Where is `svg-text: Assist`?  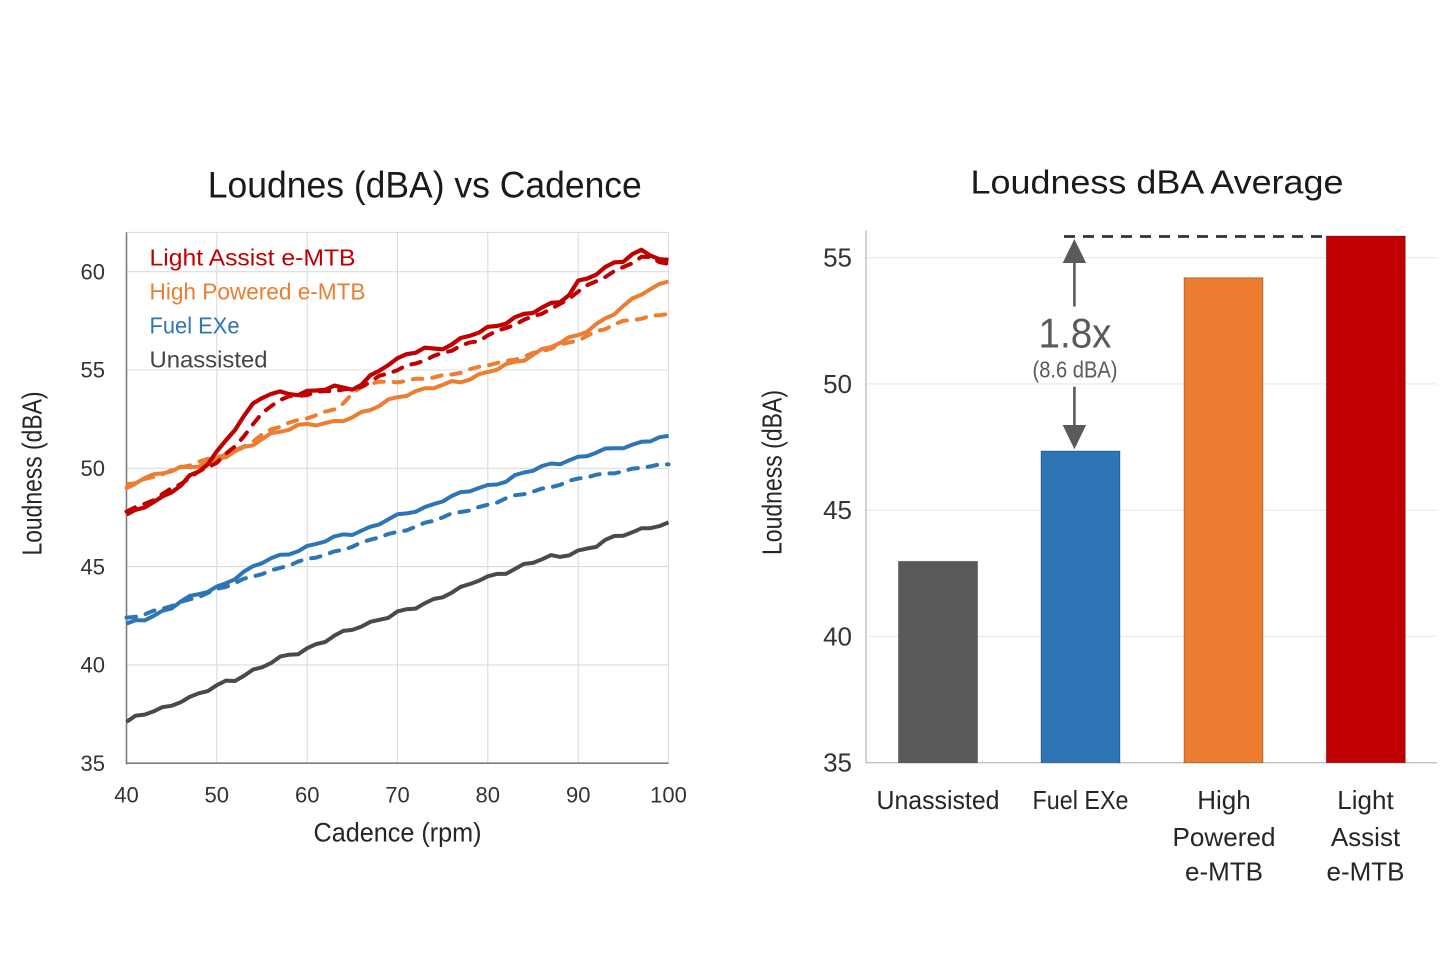
svg-text: Assist is located at coordinates (1366, 837).